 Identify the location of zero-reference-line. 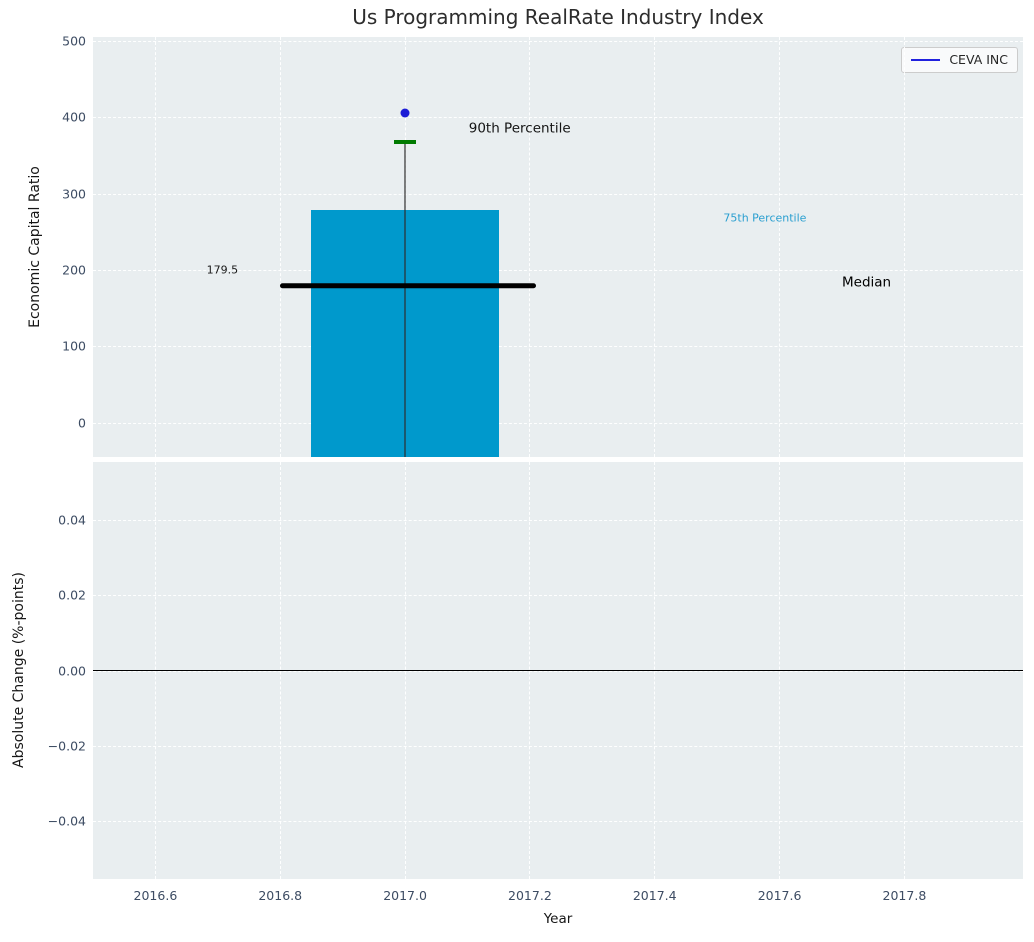
(558, 670).